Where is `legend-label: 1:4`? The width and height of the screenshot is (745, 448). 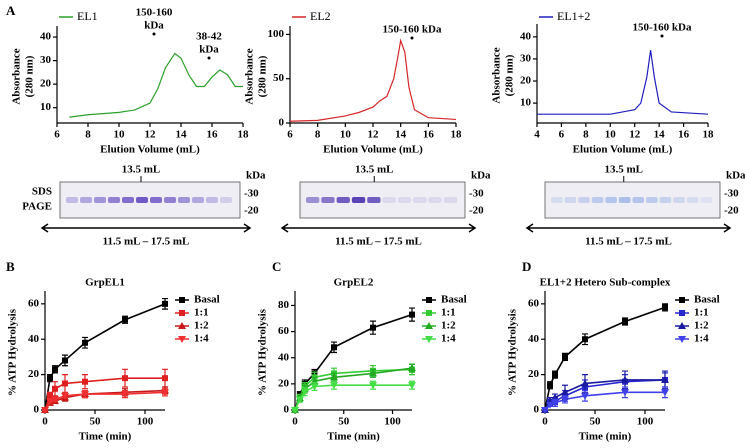
legend-label: 1:4 is located at coordinates (448, 339).